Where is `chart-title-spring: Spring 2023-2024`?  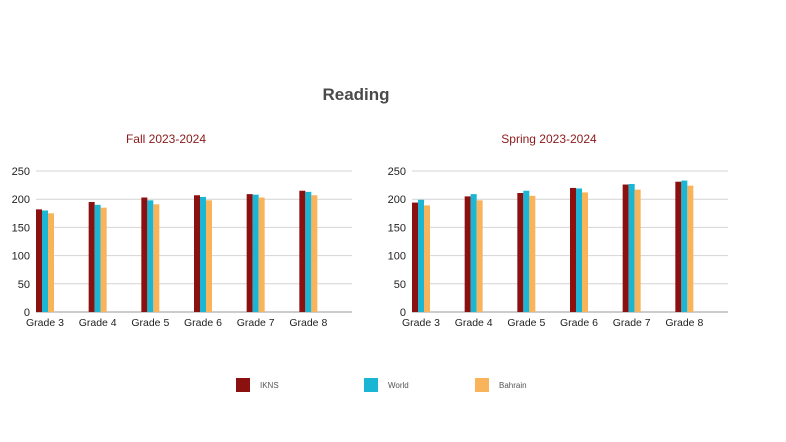
chart-title-spring: Spring 2023-2024 is located at coordinates (549, 139).